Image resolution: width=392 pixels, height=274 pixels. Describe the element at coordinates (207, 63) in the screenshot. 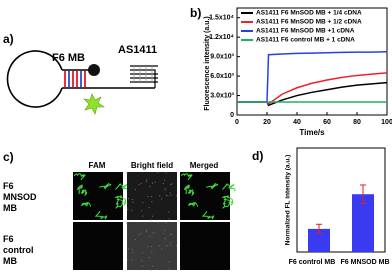

I see `y-axis-label: Fluorescence intensity (a.u.)` at that location.